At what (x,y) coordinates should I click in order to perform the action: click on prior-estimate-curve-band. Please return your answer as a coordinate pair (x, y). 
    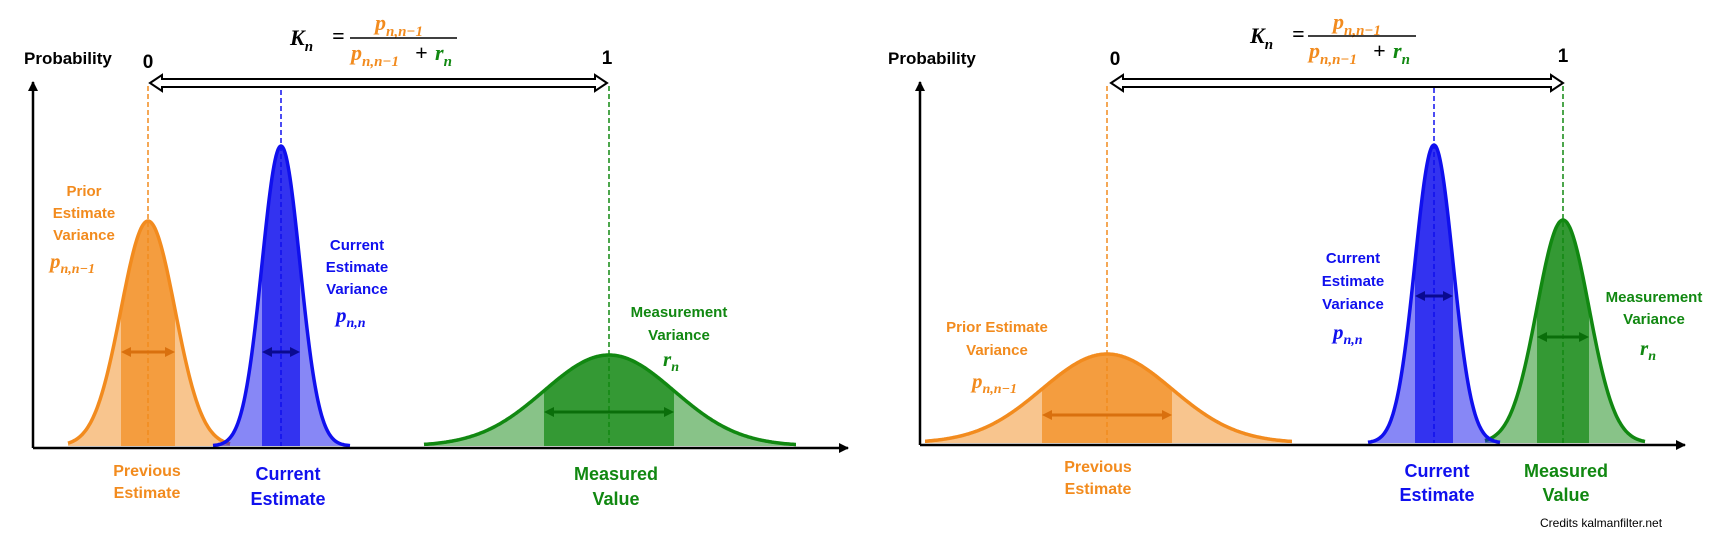
    Looking at the image, I should click on (148, 333).